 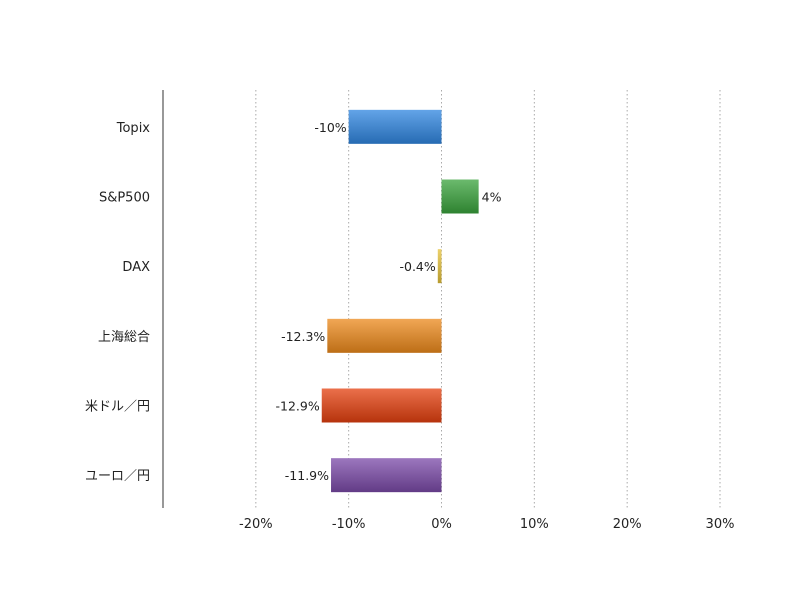 What do you see at coordinates (117, 407) in the screenshot?
I see `category-label: 米ドル／円` at bounding box center [117, 407].